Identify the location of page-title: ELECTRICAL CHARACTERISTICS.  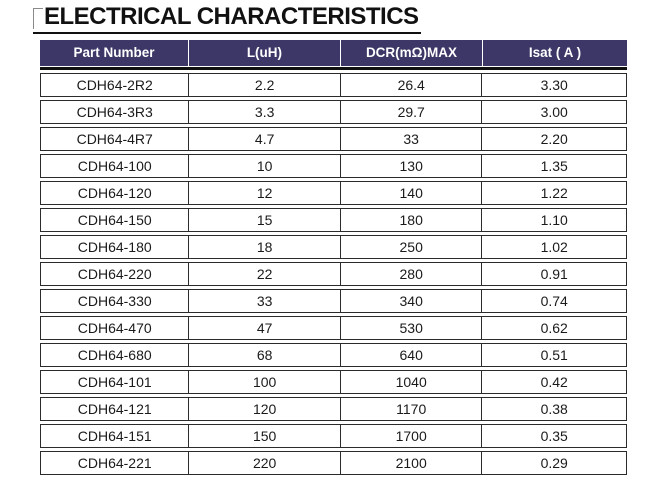
(231, 16).